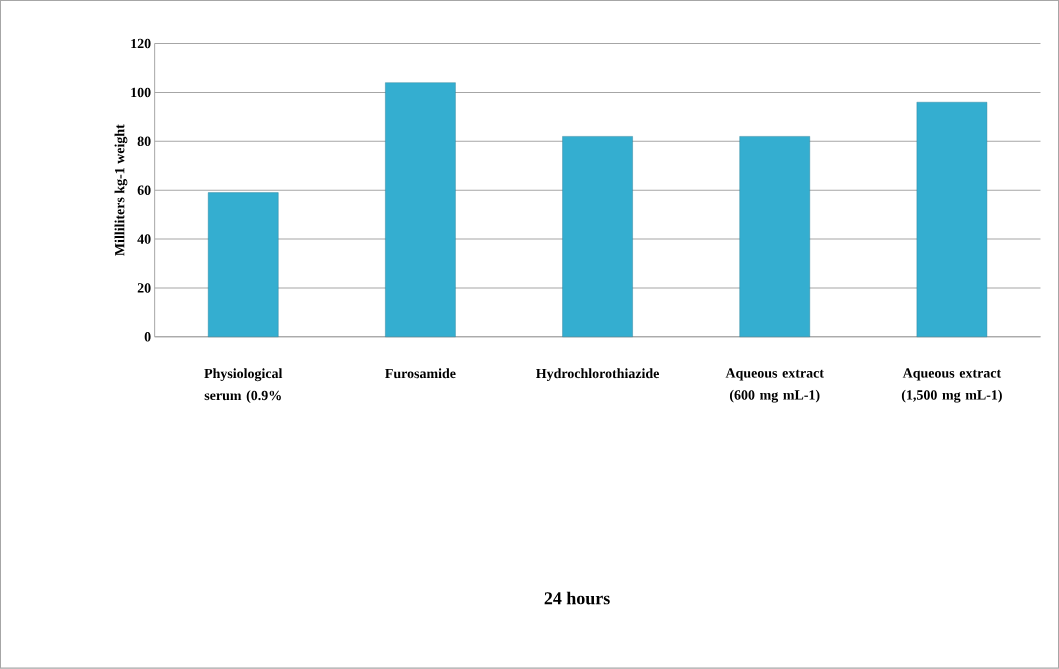 This screenshot has height=669, width=1059. I want to click on y-axis-title: Milliliters kg-1 weight, so click(121, 190).